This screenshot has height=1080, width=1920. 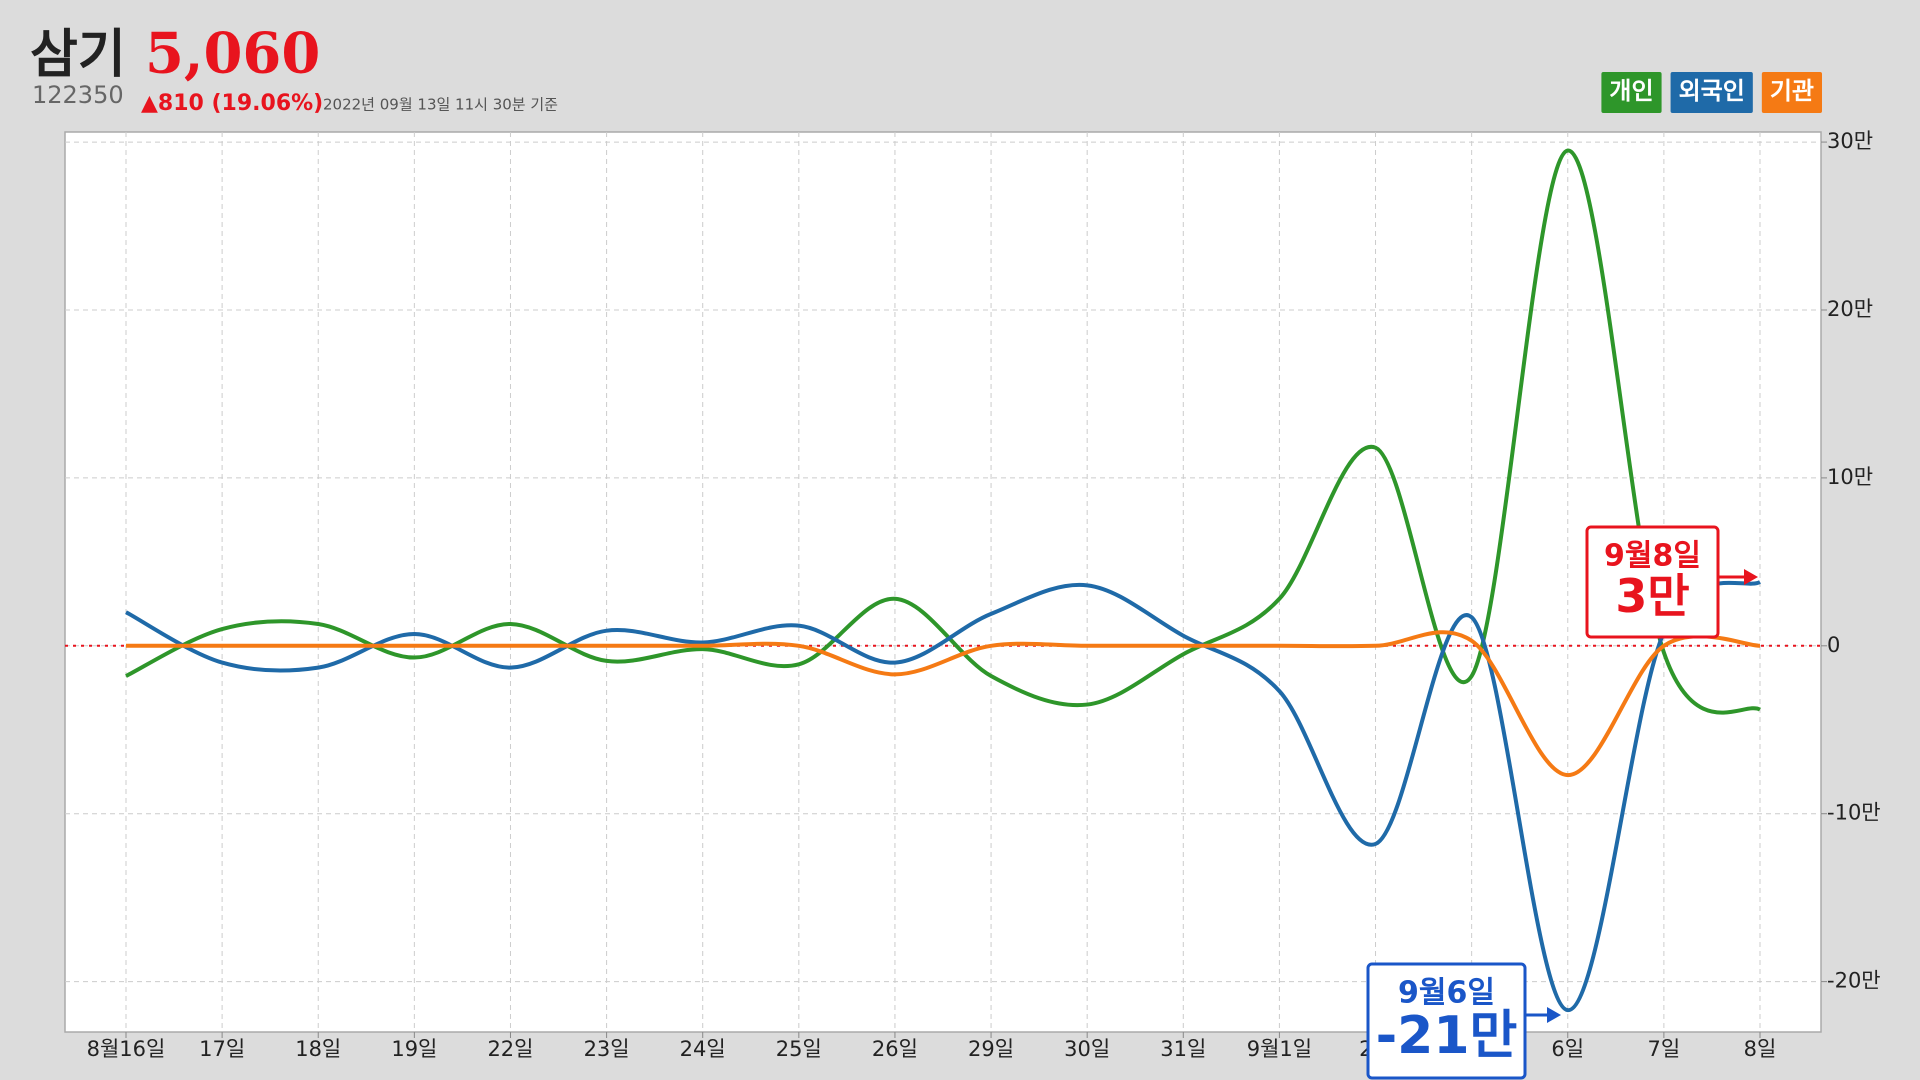 I want to click on stock-price: 5,060, so click(x=232, y=54).